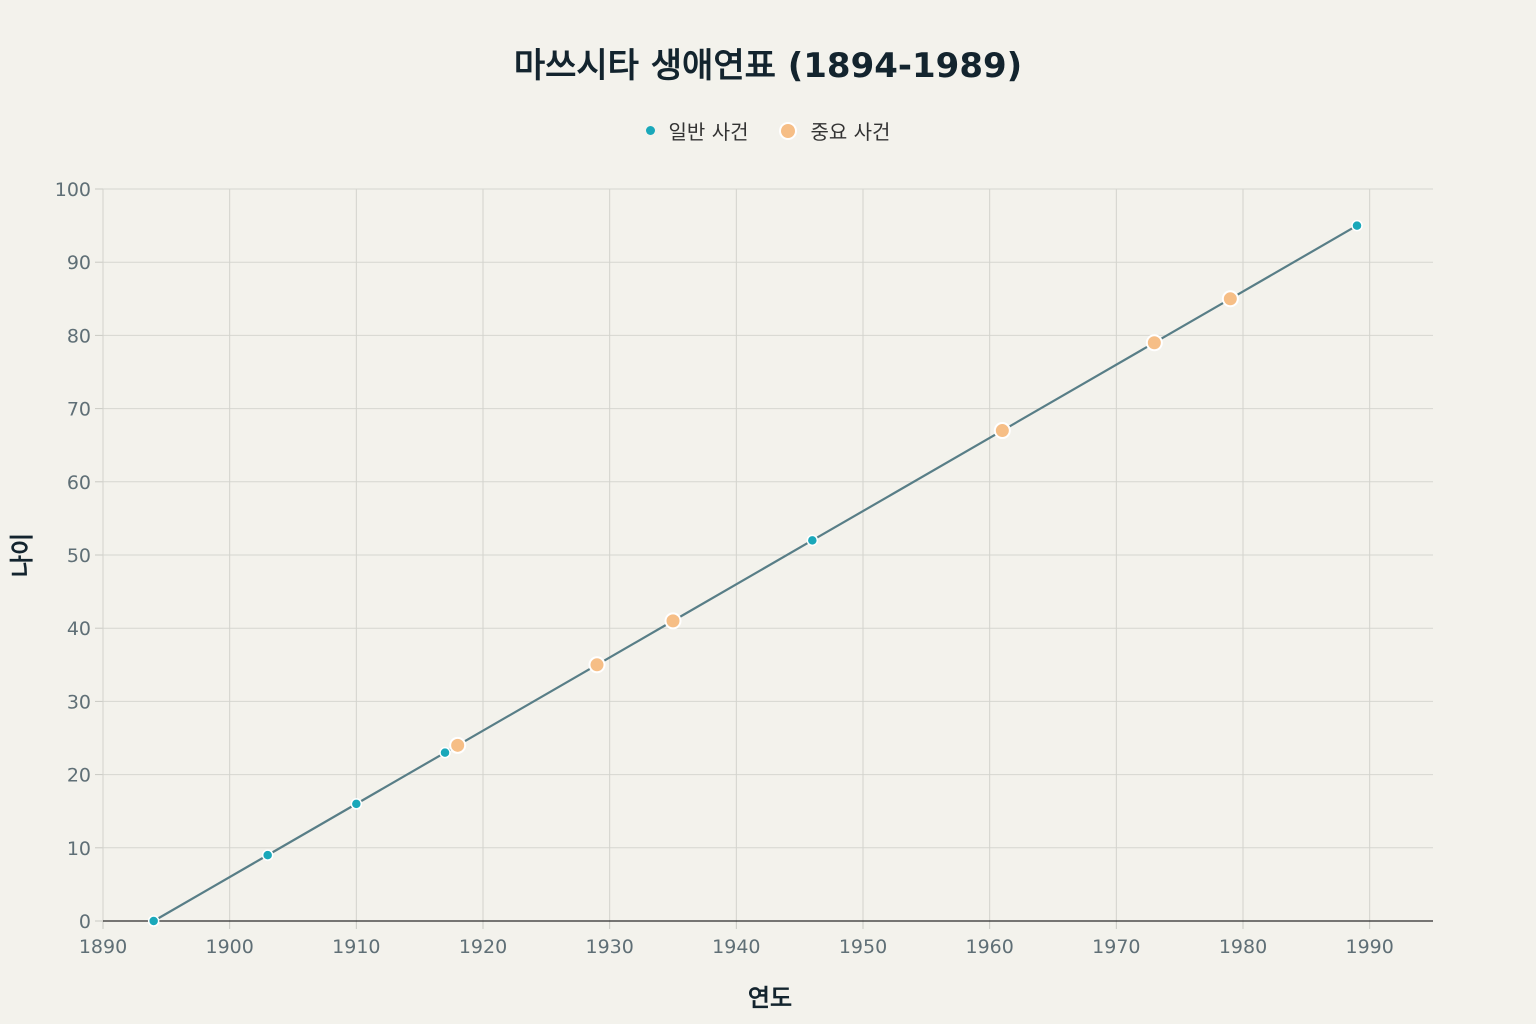 The height and width of the screenshot is (1024, 1536). Describe the element at coordinates (989, 947) in the screenshot. I see `x-tick-label: 1960` at that location.